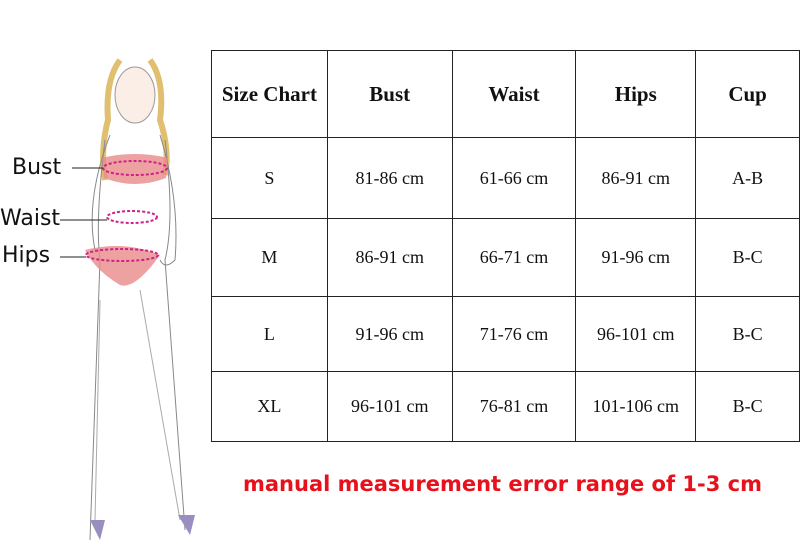 The width and height of the screenshot is (800, 556). Describe the element at coordinates (514, 178) in the screenshot. I see `cell-waist: 61-66 cm` at that location.